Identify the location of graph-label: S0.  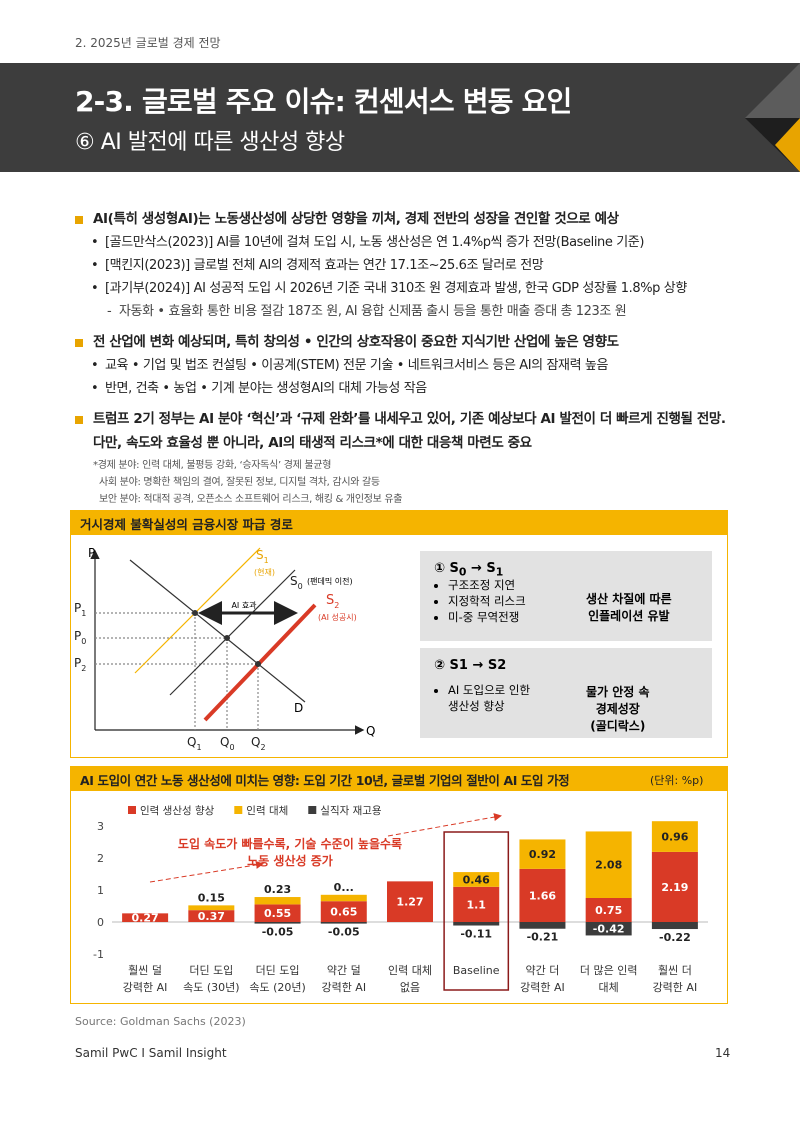
(296, 582).